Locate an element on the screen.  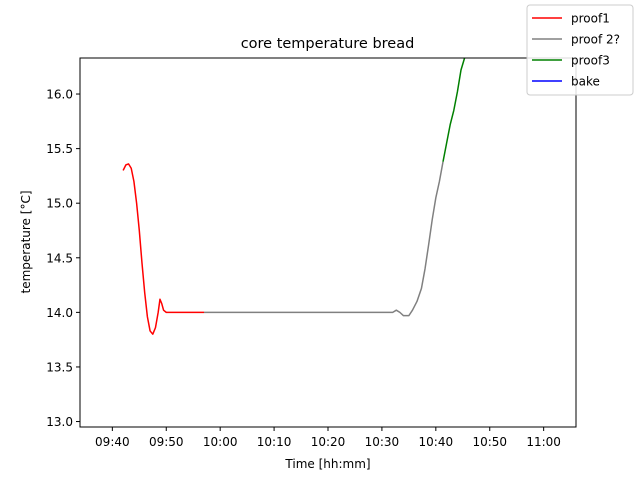
x-tick-label: 10:50 is located at coordinates (489, 442).